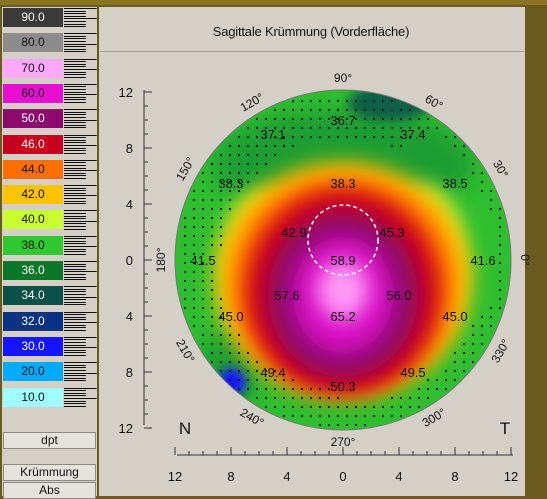 The image size is (547, 499). I want to click on curvature-value: 49.5, so click(412, 372).